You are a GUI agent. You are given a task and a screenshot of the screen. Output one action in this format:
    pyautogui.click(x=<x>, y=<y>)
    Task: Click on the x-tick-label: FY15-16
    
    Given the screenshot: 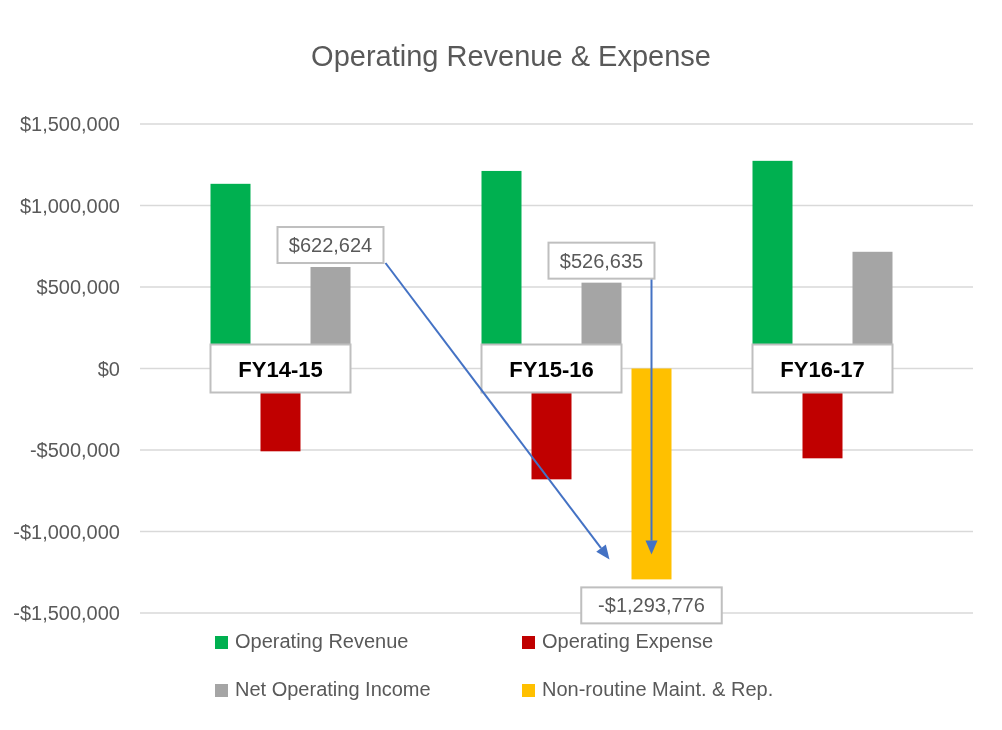 What is the action you would take?
    pyautogui.click(x=551, y=369)
    